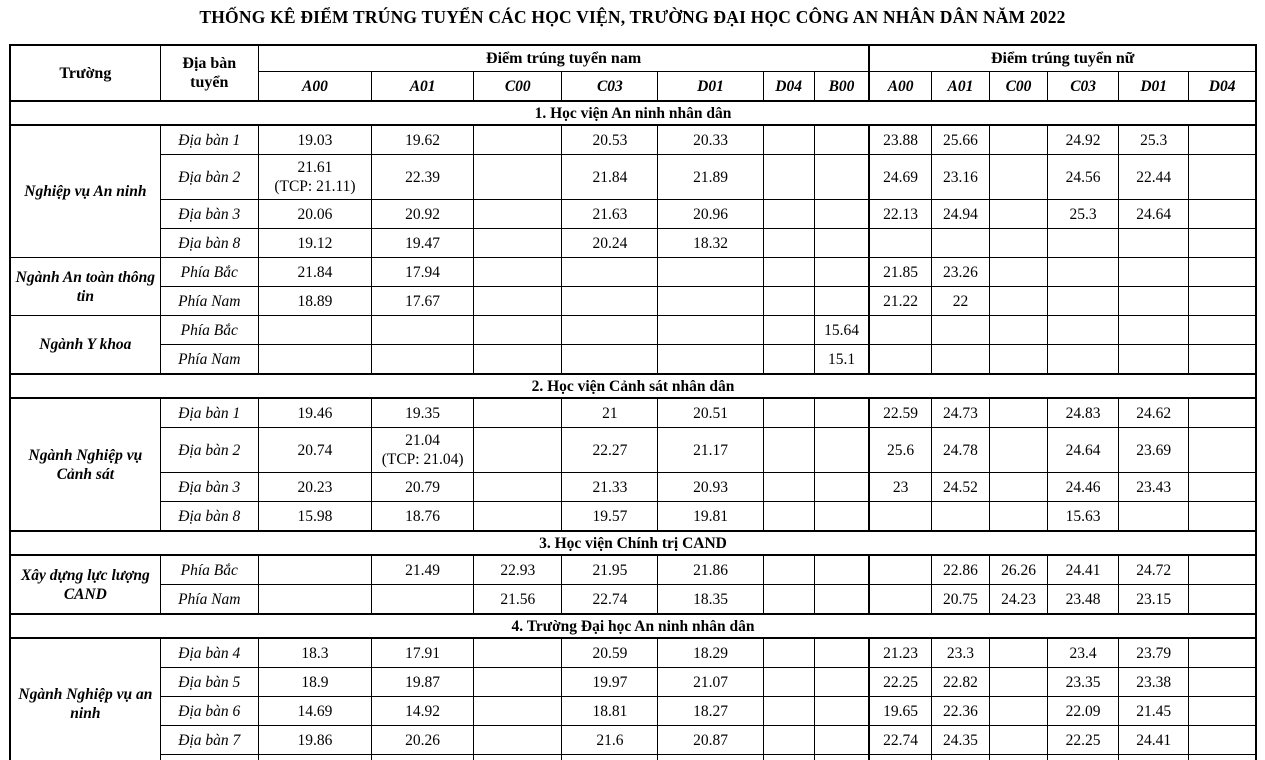 The width and height of the screenshot is (1265, 760). I want to click on score-cell: 21.04 (TCP: 21.04), so click(423, 450).